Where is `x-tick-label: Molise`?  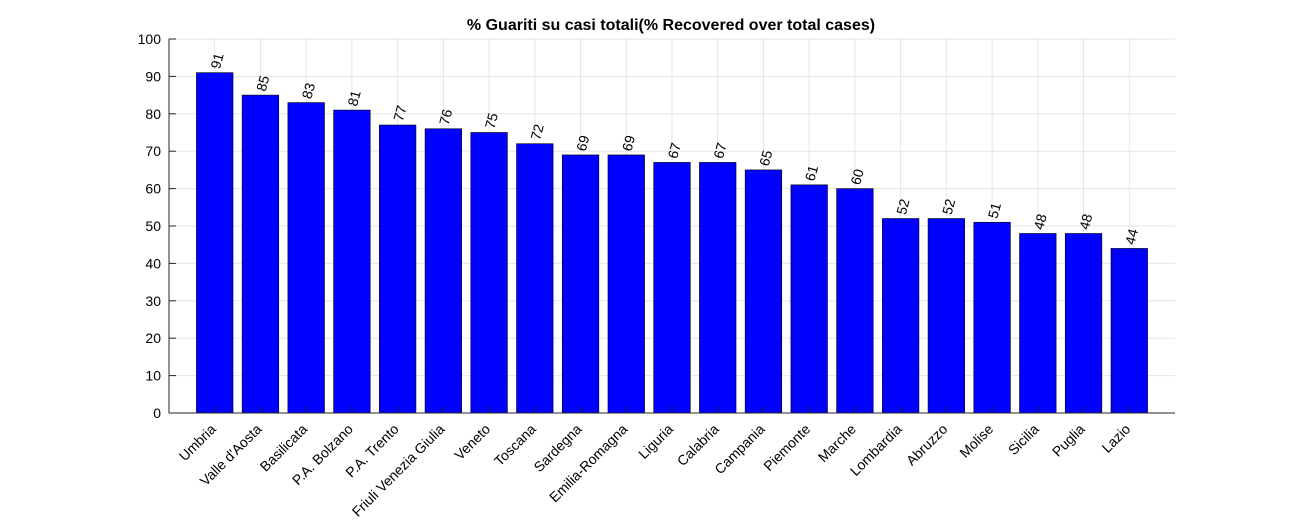 x-tick-label: Molise is located at coordinates (976, 441).